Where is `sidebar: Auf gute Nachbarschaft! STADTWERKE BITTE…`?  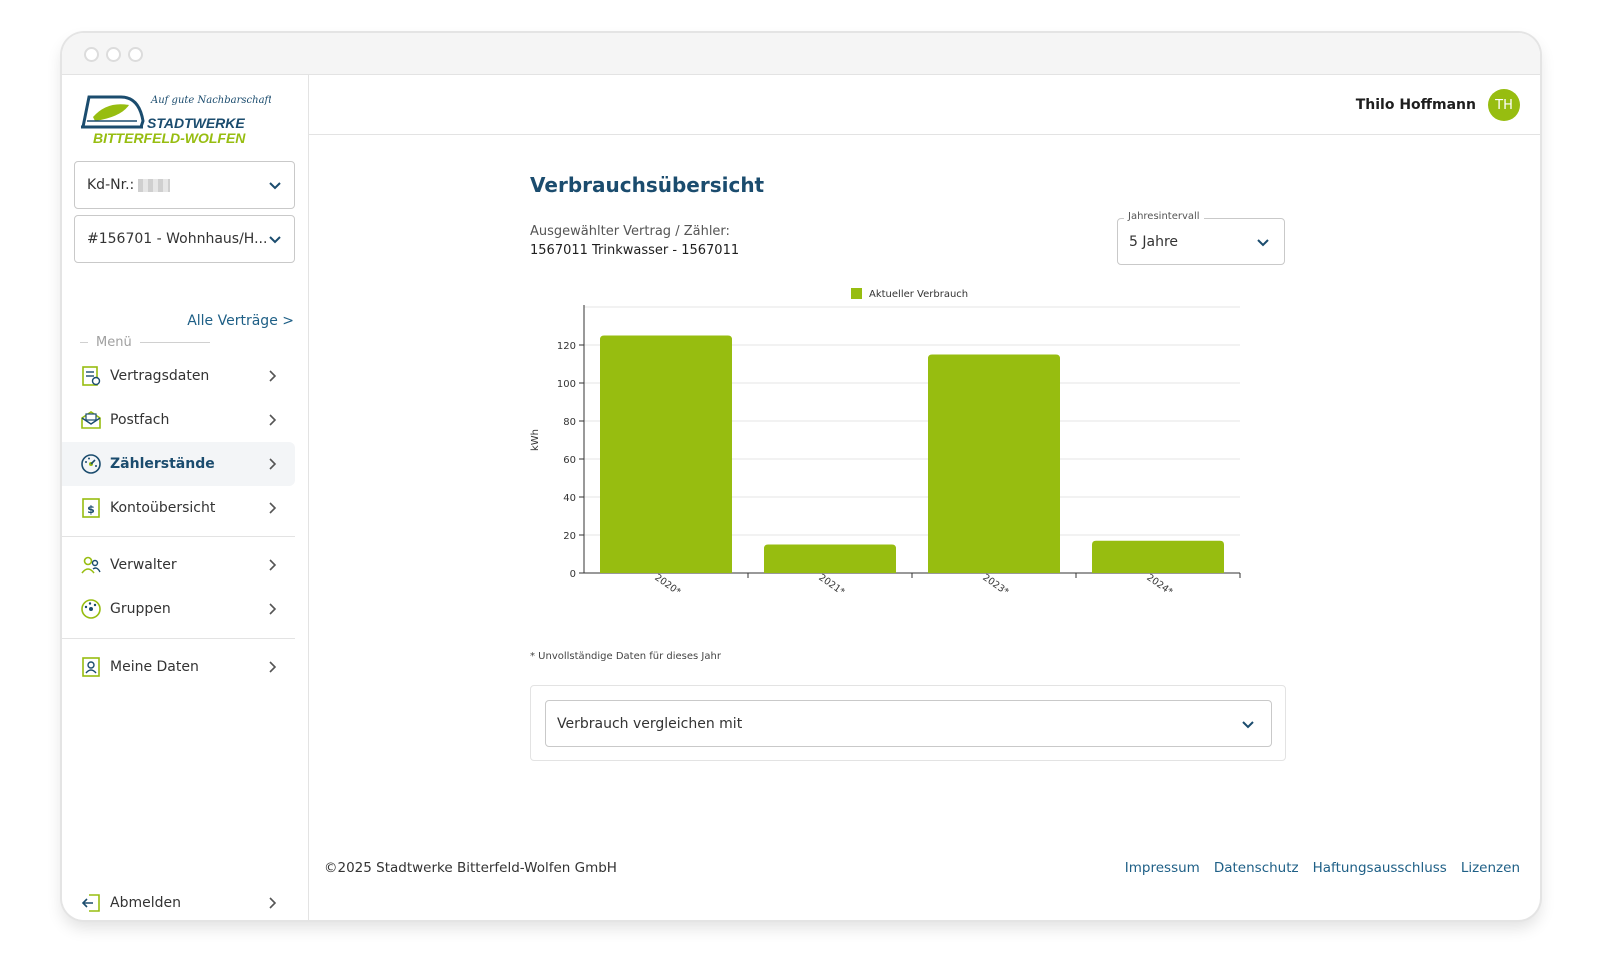
sidebar: Auf gute Nachbarschaft! STADTWERKE BITTE… is located at coordinates (185, 497).